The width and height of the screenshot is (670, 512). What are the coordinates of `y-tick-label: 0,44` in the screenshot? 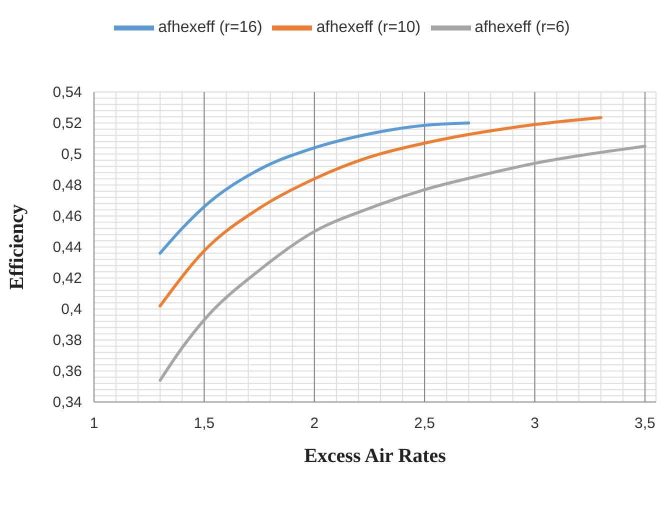 It's located at (67, 247).